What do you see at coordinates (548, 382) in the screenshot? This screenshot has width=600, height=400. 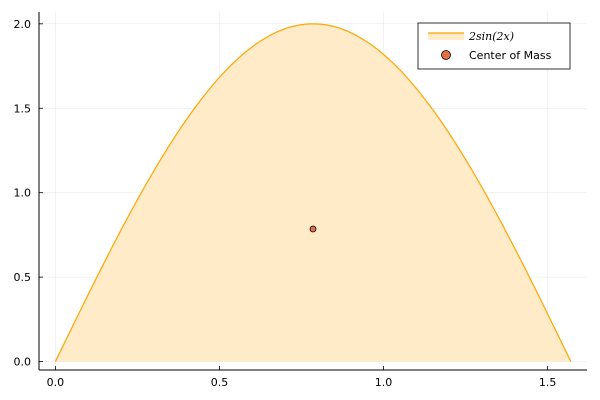 I see `x-tick-label: 1.5` at bounding box center [548, 382].